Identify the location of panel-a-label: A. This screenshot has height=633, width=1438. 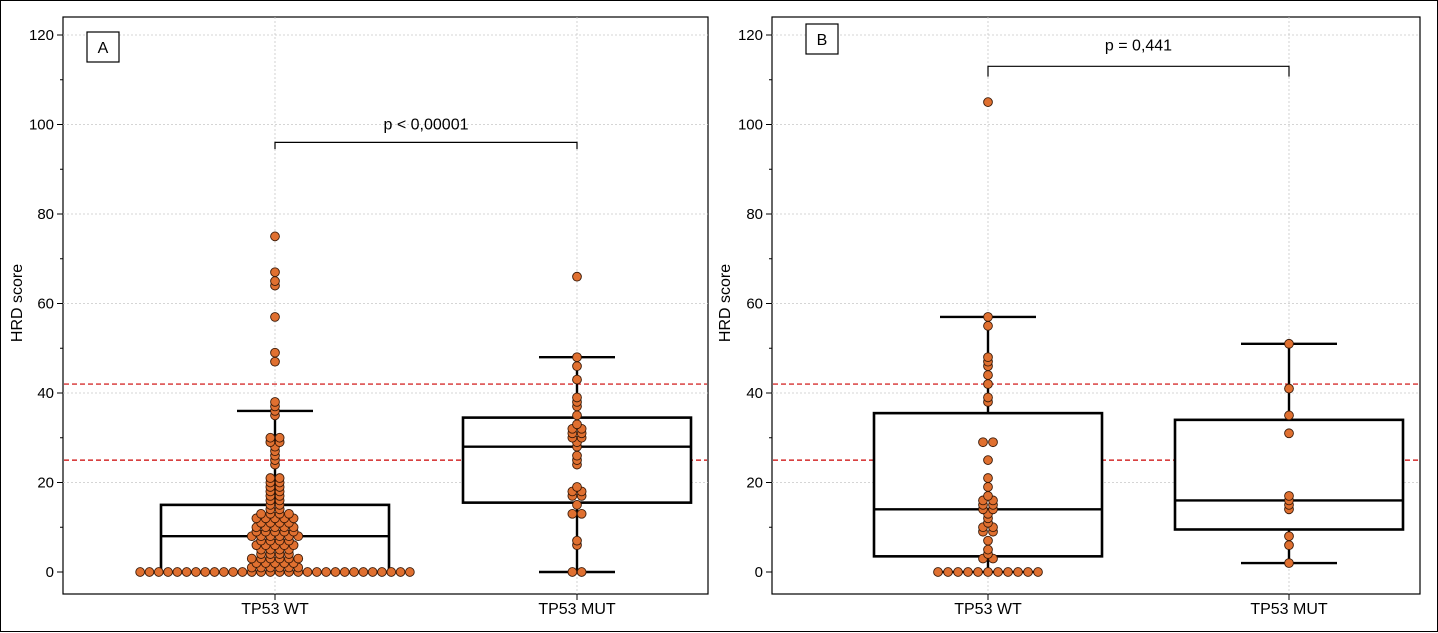
(103, 48).